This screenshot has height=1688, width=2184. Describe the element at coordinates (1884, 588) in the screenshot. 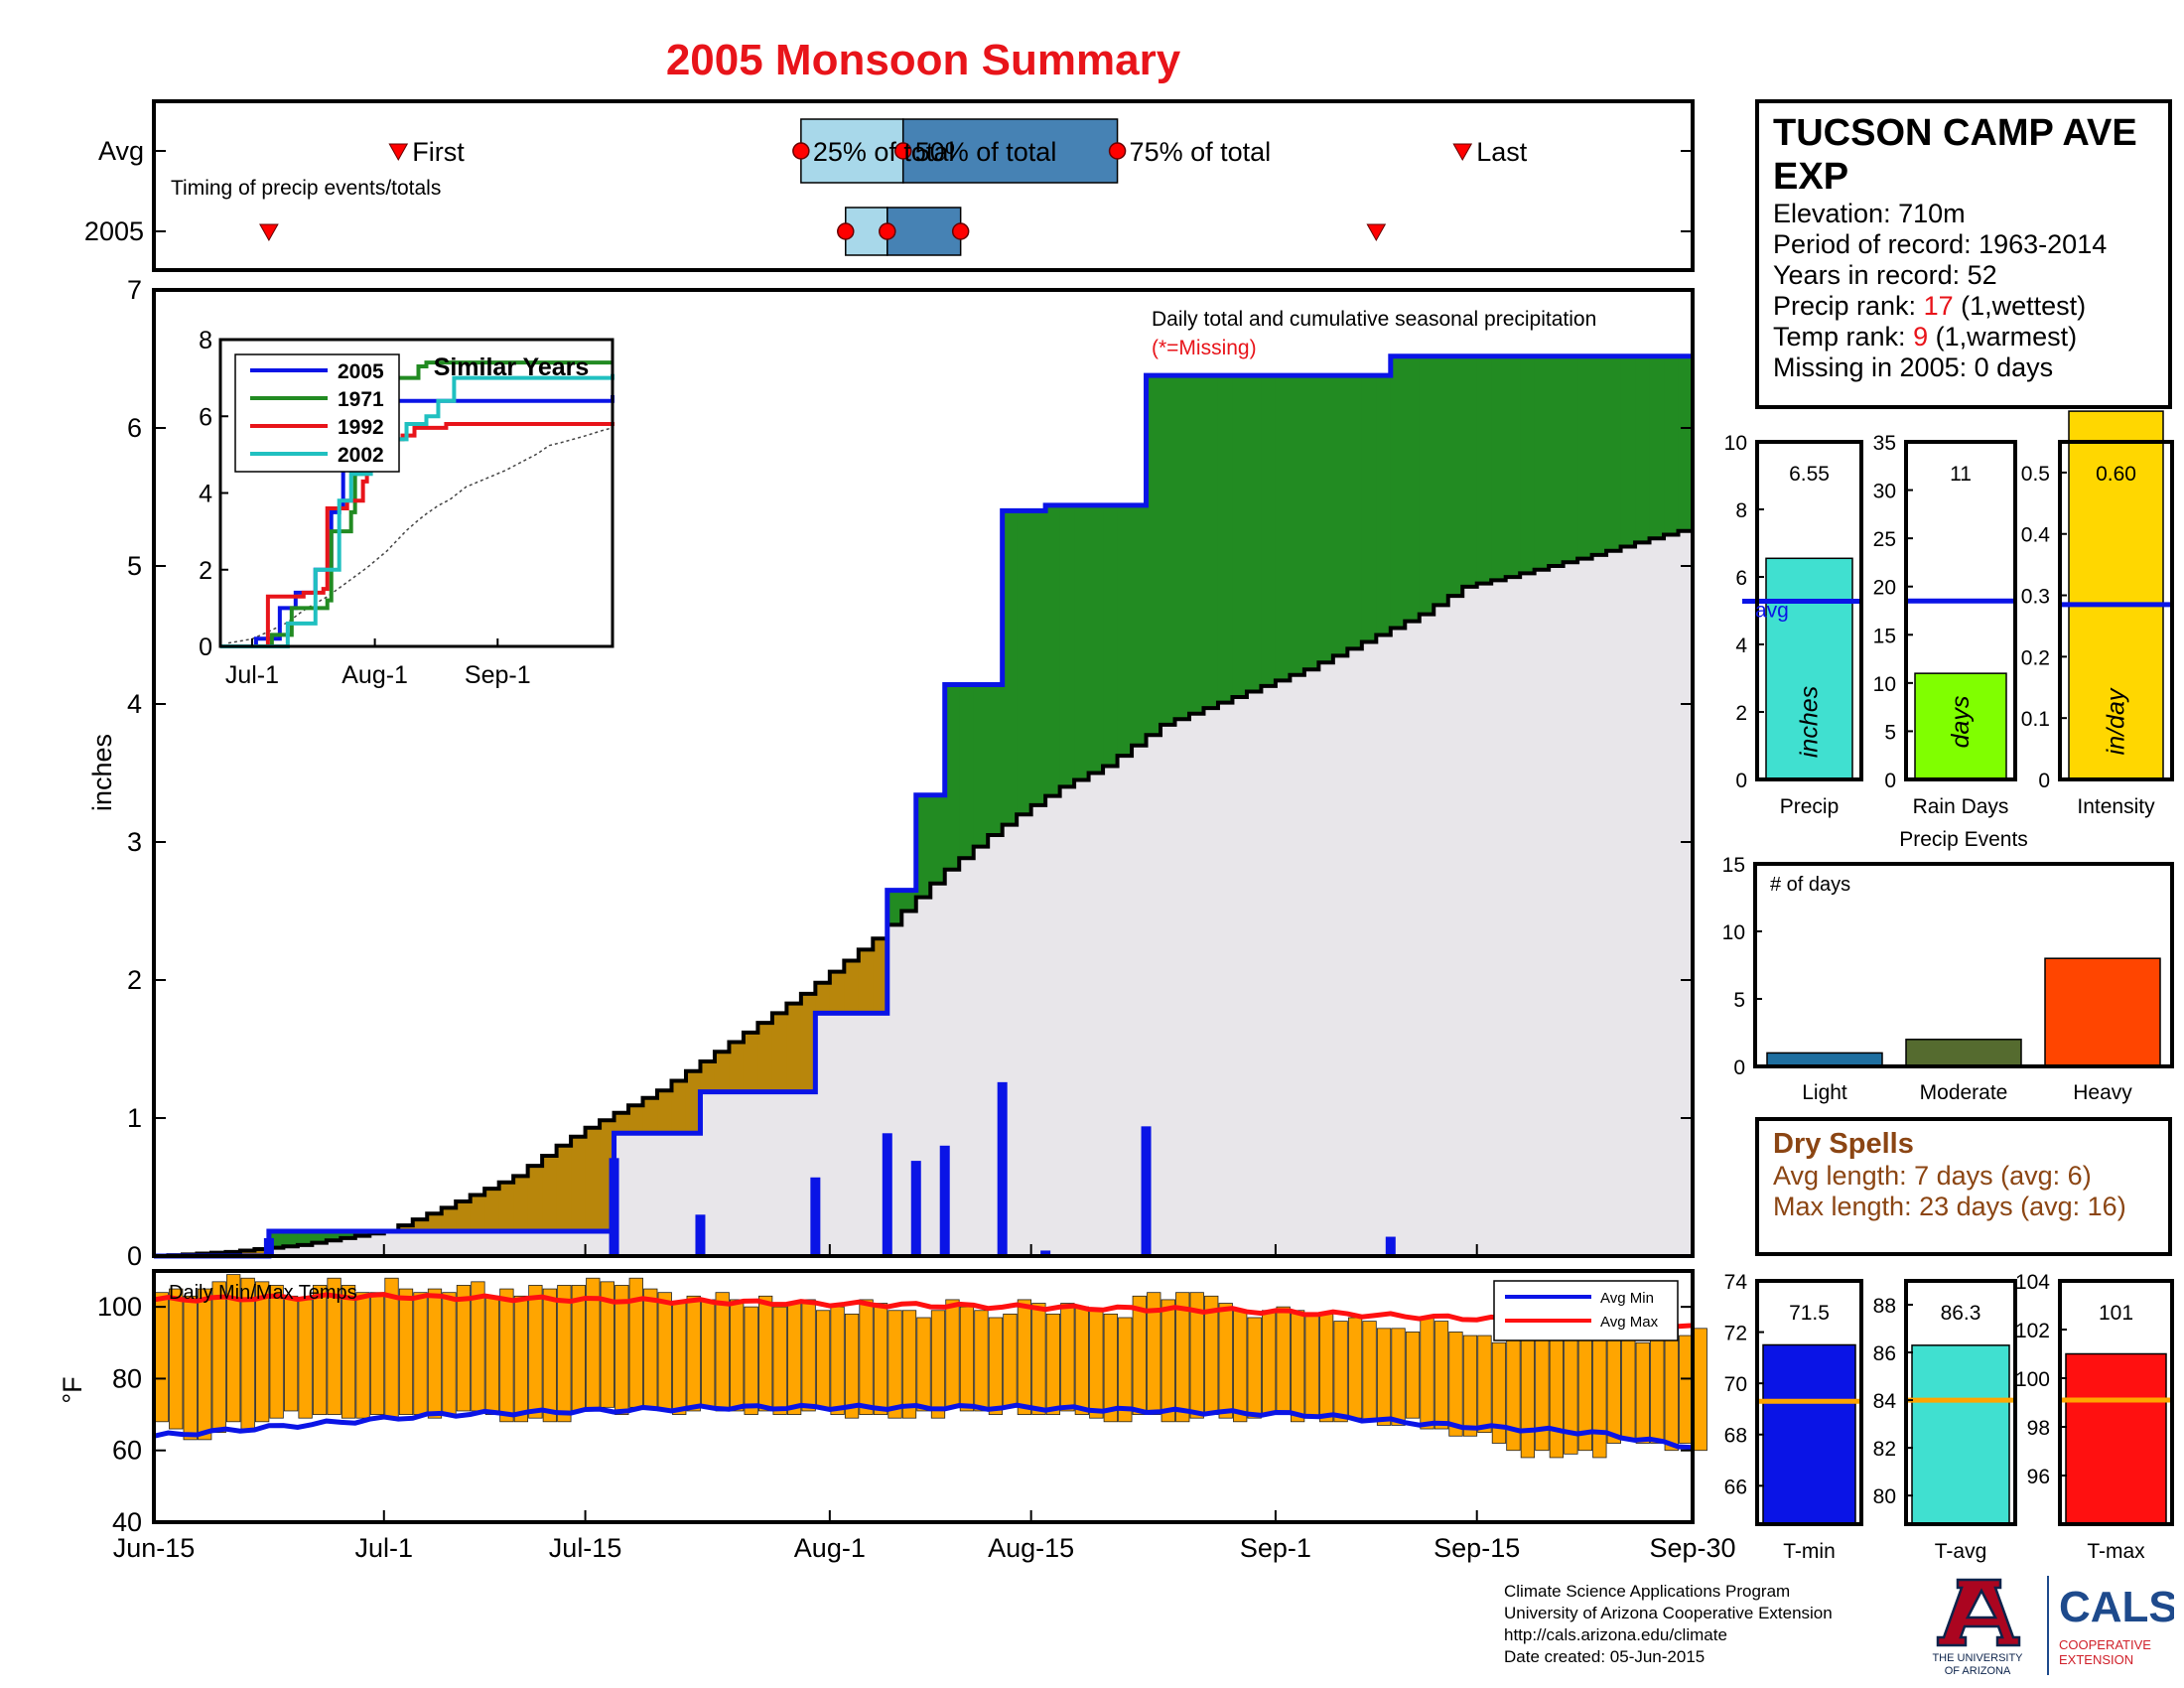

I see `summary-y-tick-label: 20` at that location.